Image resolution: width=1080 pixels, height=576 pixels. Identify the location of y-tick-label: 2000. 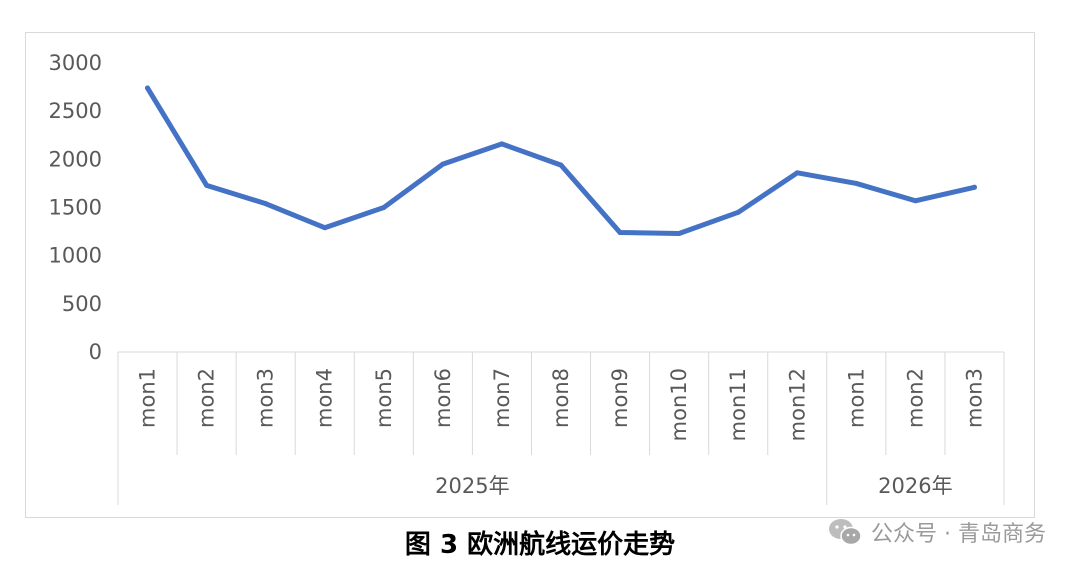
(75, 159).